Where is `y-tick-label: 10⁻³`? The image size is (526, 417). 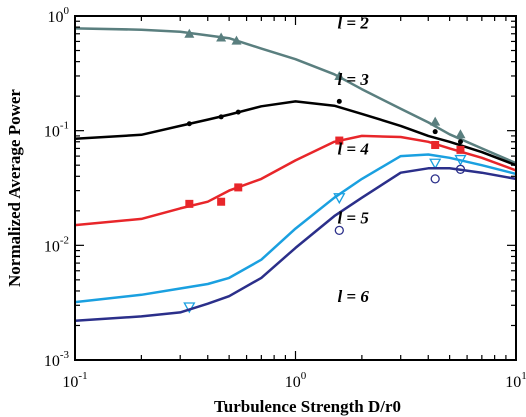
y-tick-label: 10⁻³ is located at coordinates (57, 359).